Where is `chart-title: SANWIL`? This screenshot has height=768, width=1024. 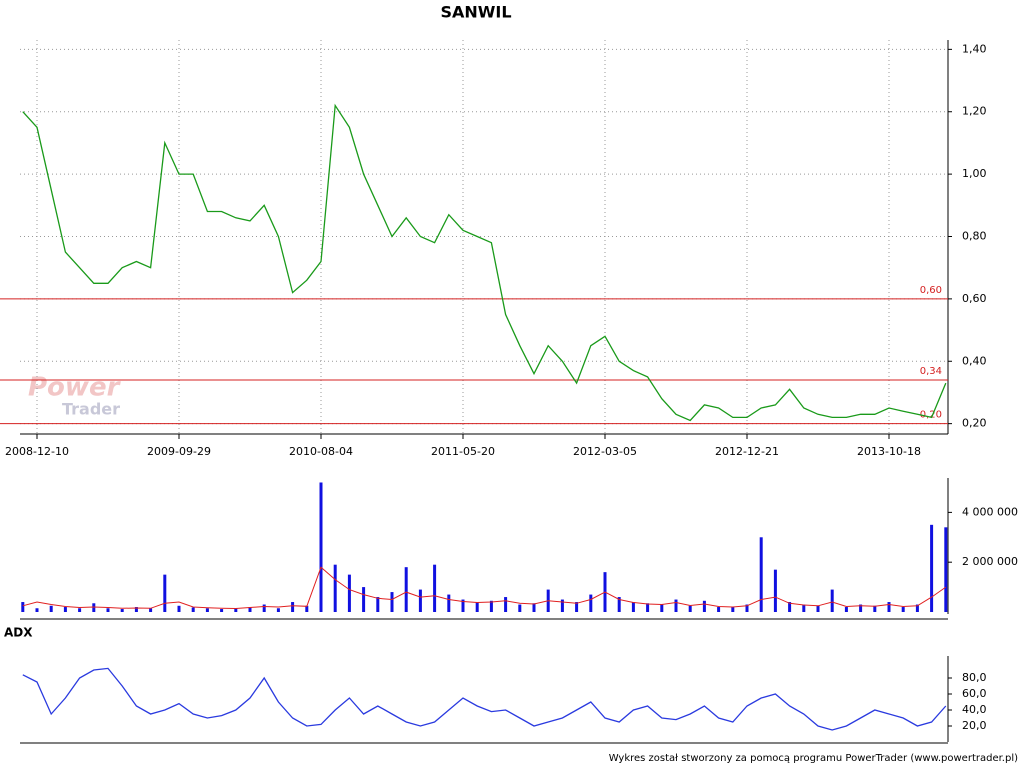 chart-title: SANWIL is located at coordinates (475, 12).